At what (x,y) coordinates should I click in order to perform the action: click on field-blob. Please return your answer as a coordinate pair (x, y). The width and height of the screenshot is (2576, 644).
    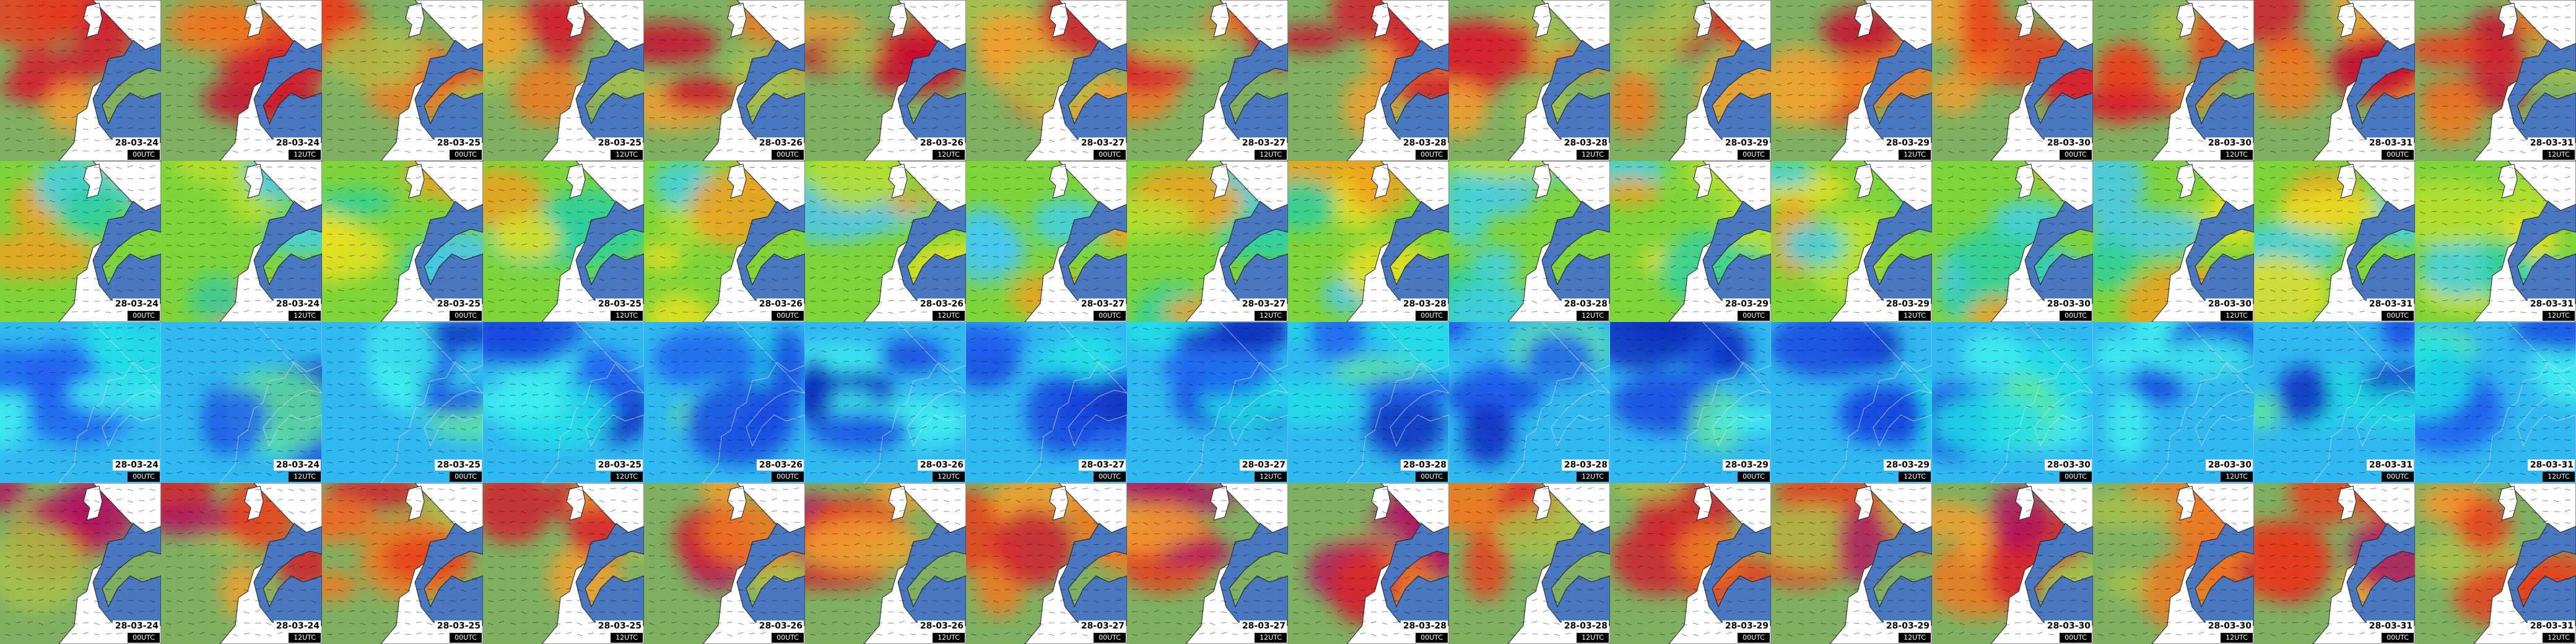
    Looking at the image, I should click on (1316, 38).